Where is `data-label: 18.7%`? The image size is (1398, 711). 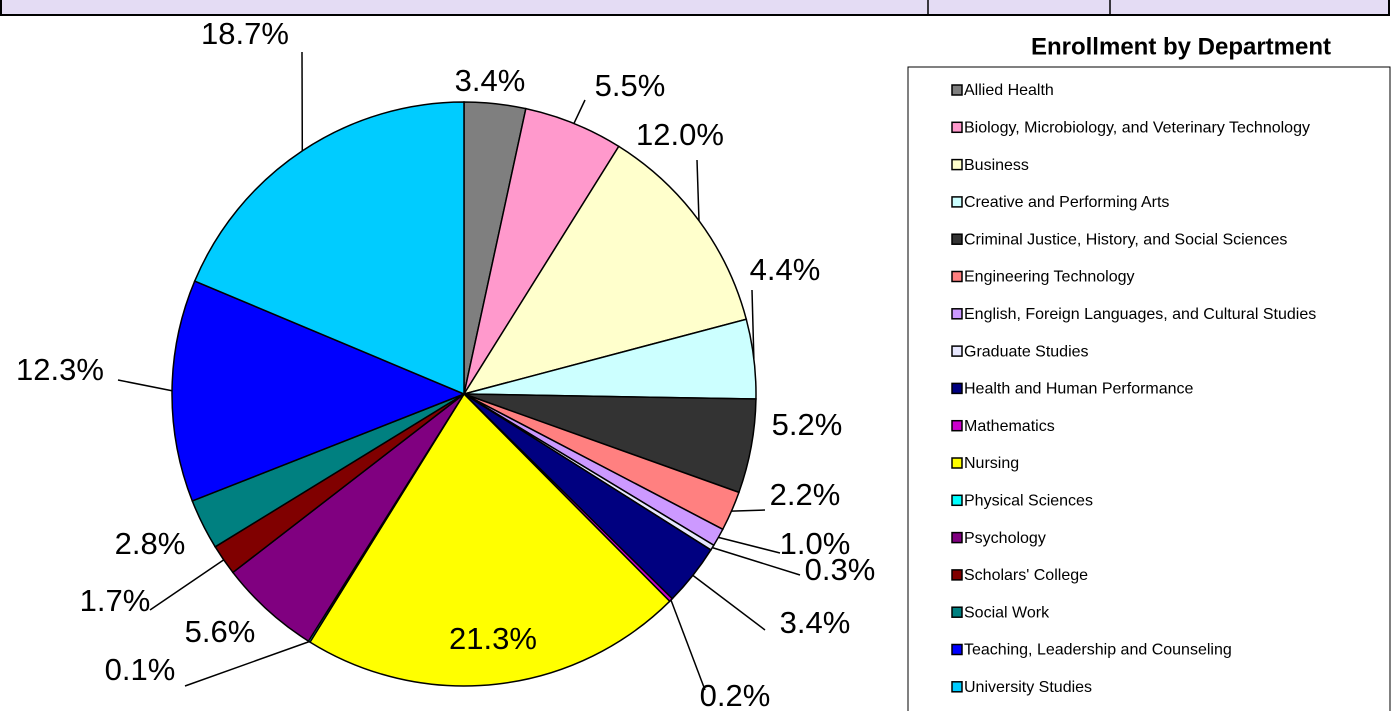
data-label: 18.7% is located at coordinates (245, 33).